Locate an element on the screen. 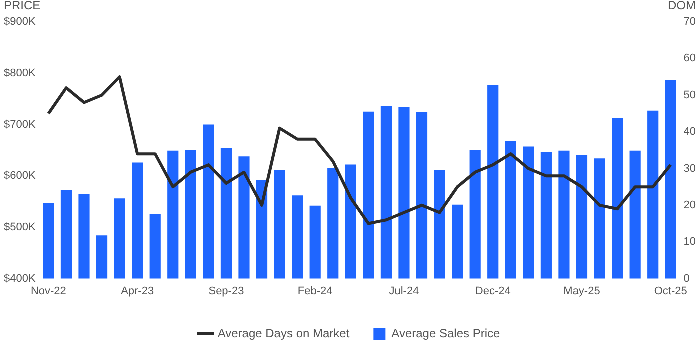 The height and width of the screenshot is (350, 700). y-tick-label: $800K is located at coordinates (20, 73).